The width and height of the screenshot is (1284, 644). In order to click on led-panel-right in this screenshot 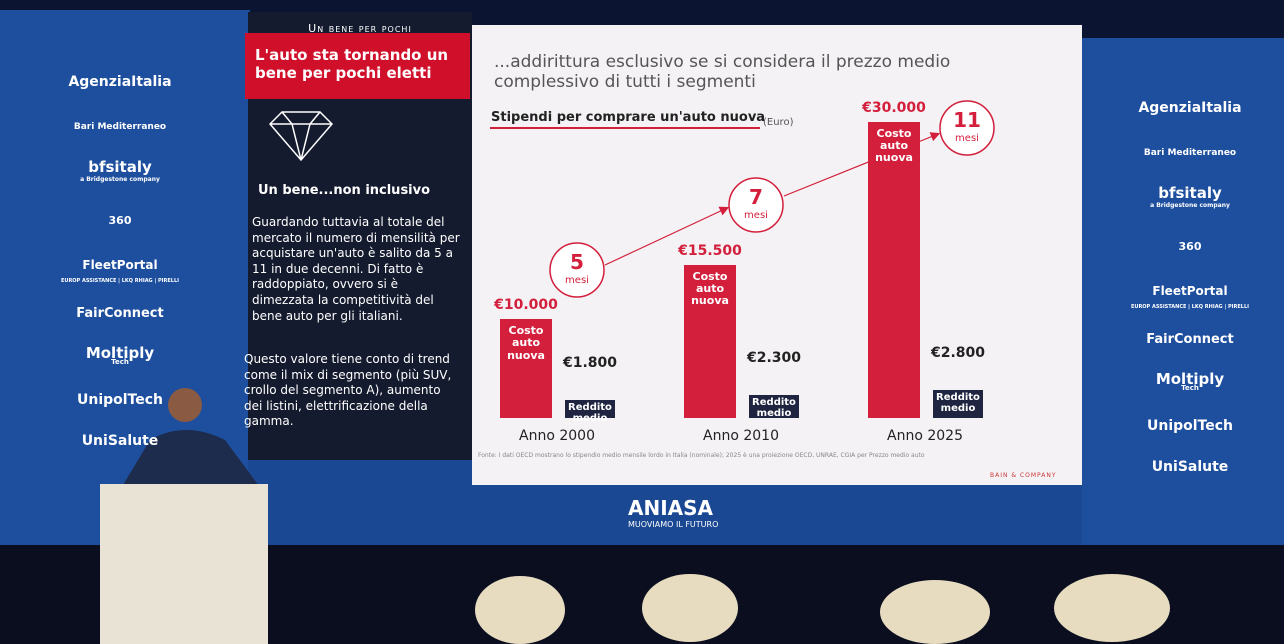, I will do `click(1183, 291)`.